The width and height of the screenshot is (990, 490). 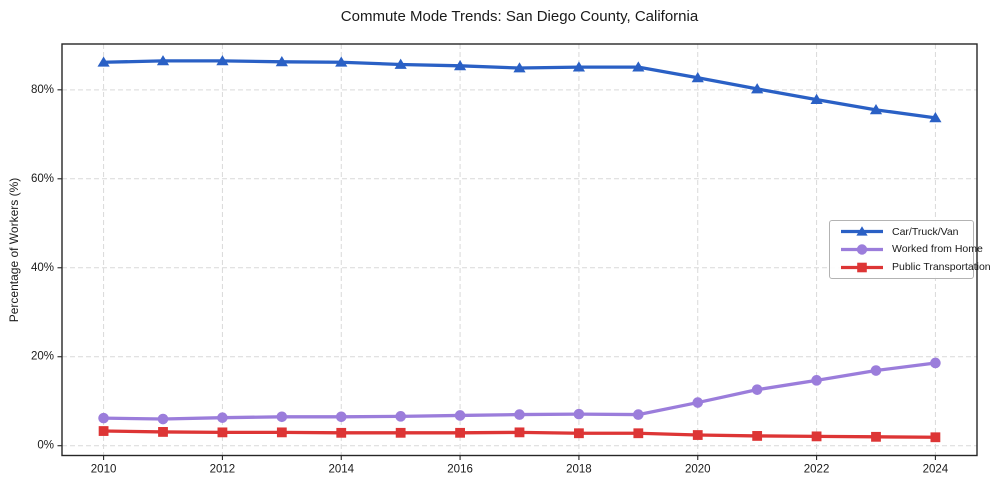 I want to click on legend-label: Car/Truck/Van, so click(x=925, y=231).